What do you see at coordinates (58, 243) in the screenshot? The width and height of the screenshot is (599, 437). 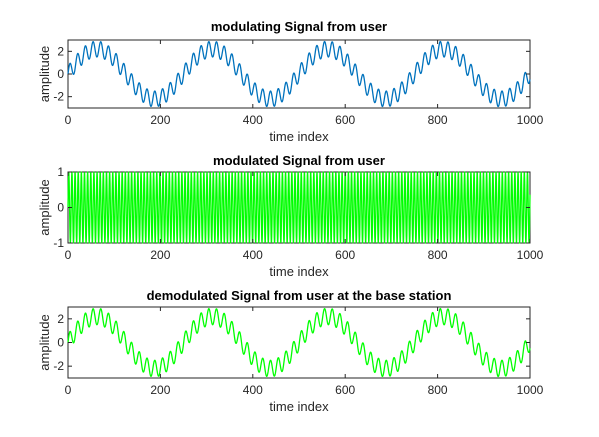 I see `y-tick-label: -1` at bounding box center [58, 243].